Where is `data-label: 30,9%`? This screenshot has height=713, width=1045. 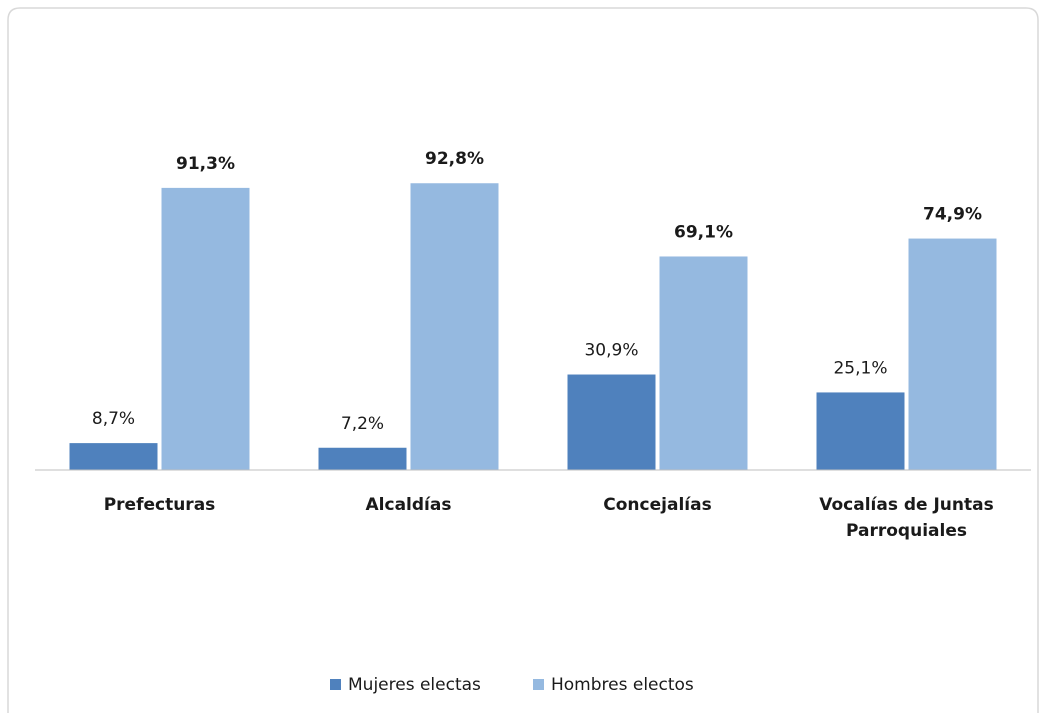 data-label: 30,9% is located at coordinates (611, 351).